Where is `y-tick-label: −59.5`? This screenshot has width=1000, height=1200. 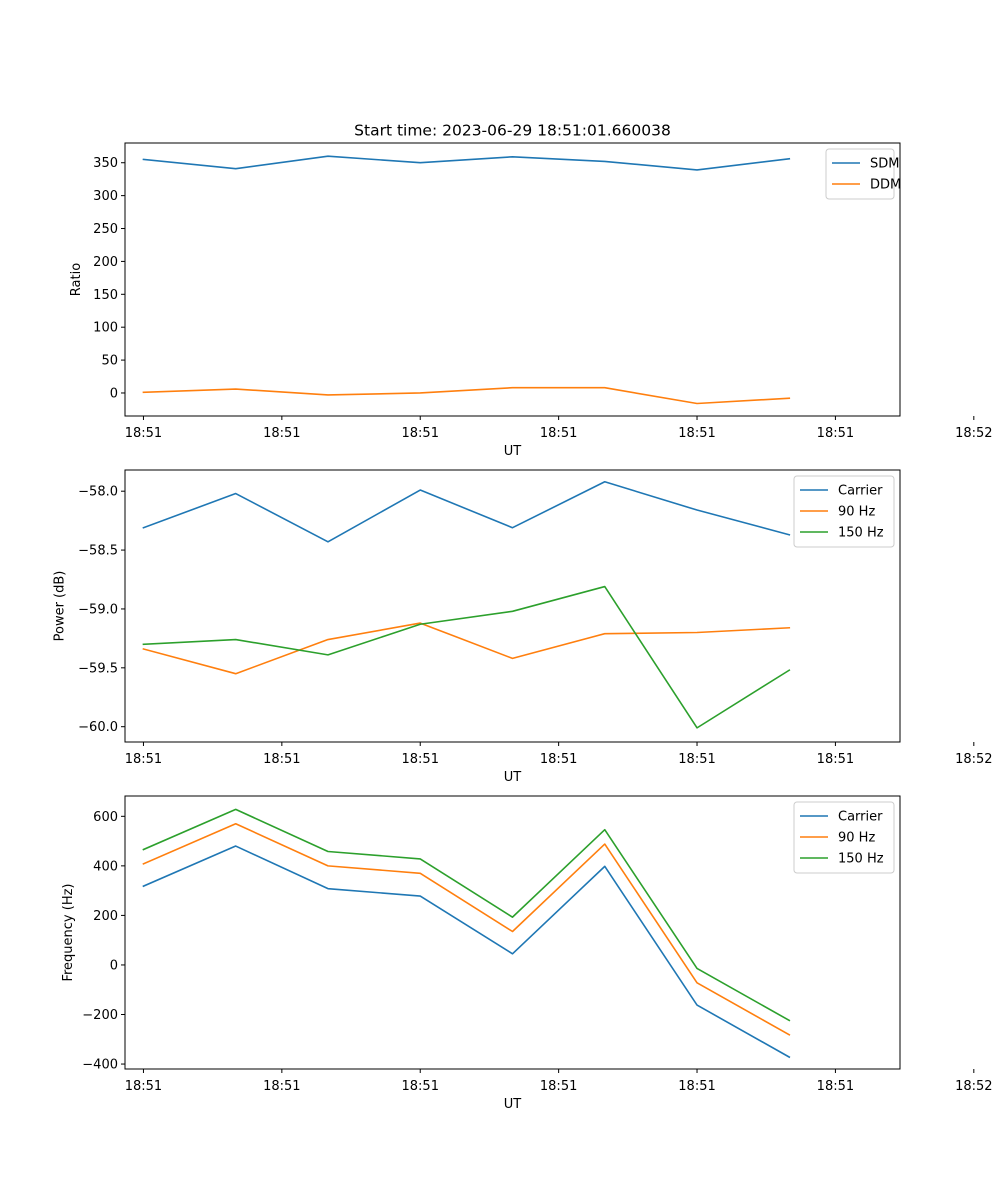 y-tick-label: −59.5 is located at coordinates (98, 668).